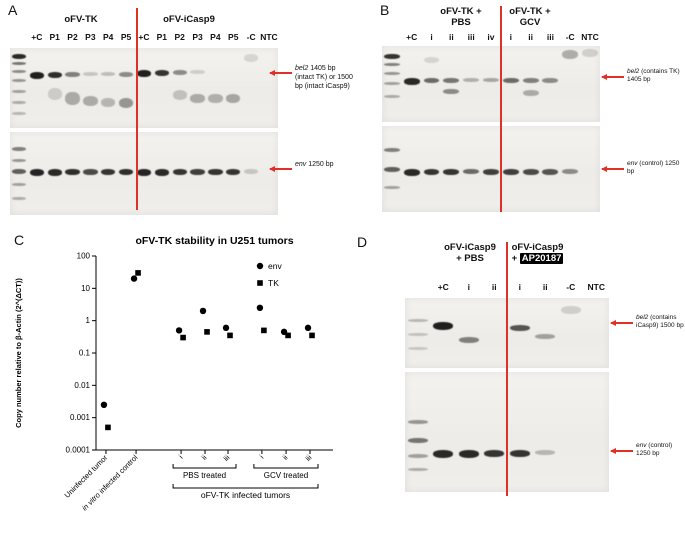 The image size is (685, 538). What do you see at coordinates (189, 19) in the screenshot?
I see `group-header-ofv-icasp9: oFV-iCasp9` at bounding box center [189, 19].